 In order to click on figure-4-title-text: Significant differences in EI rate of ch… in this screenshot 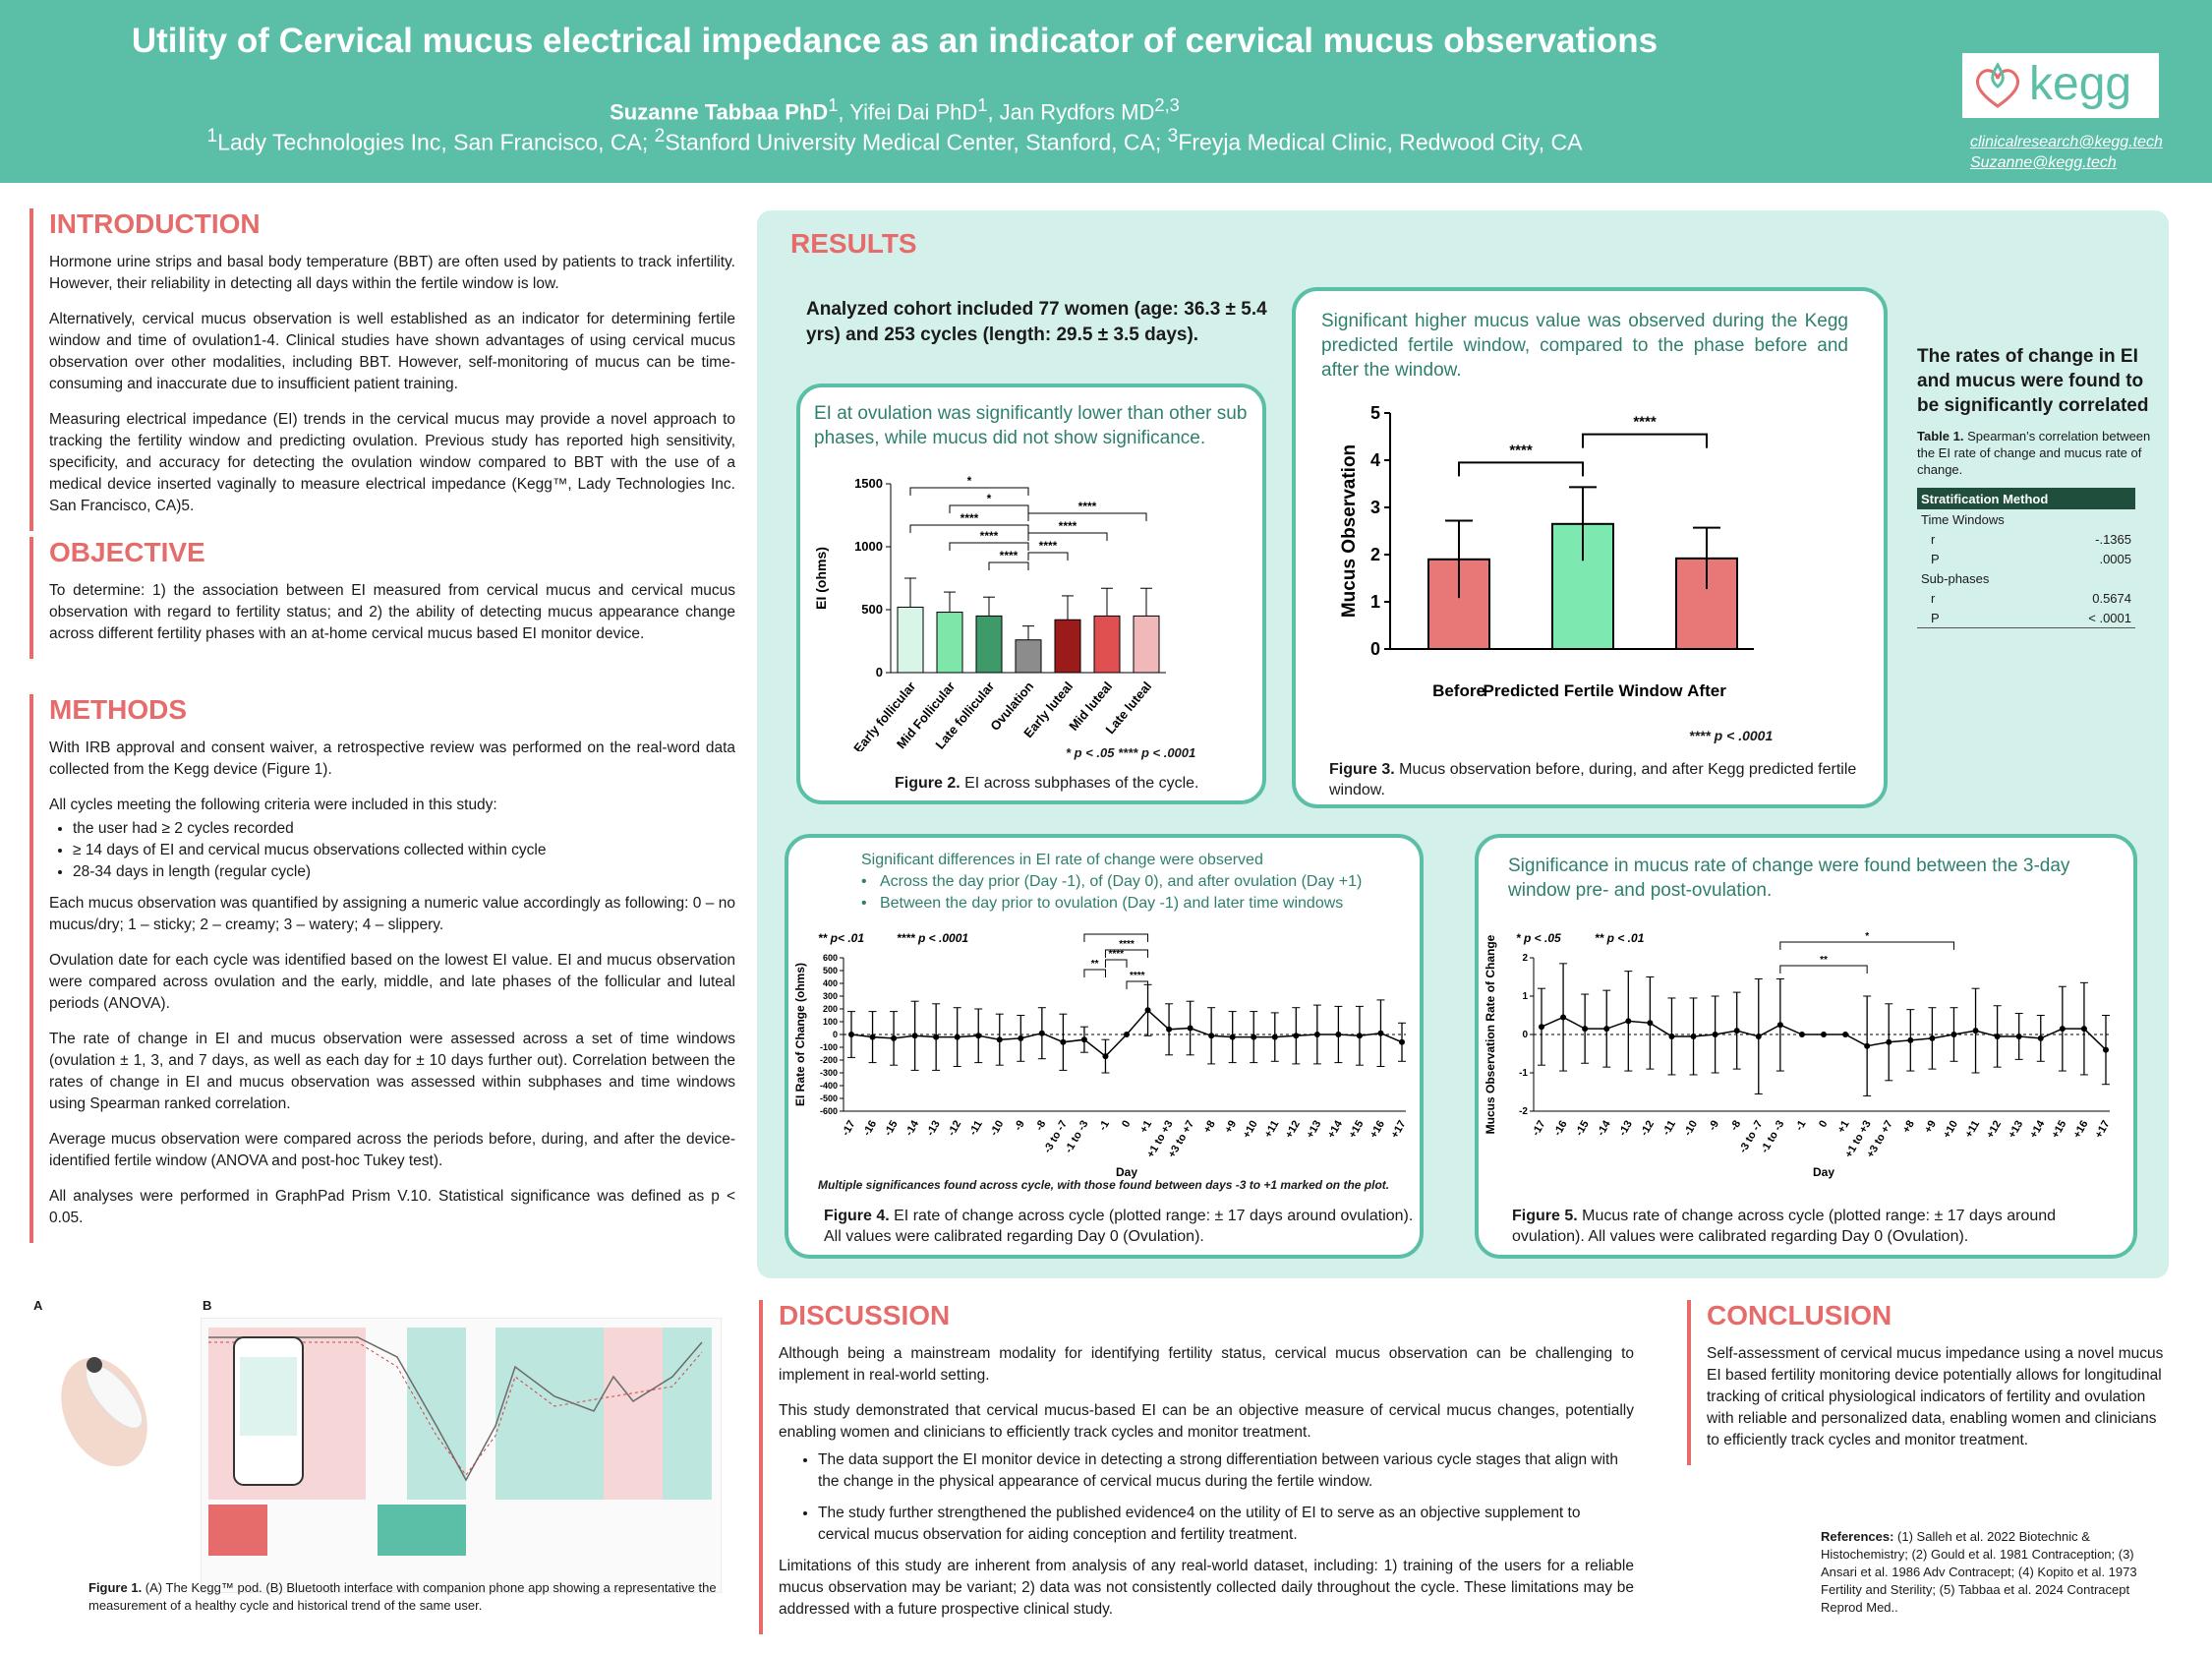, I will do `click(1062, 860)`.